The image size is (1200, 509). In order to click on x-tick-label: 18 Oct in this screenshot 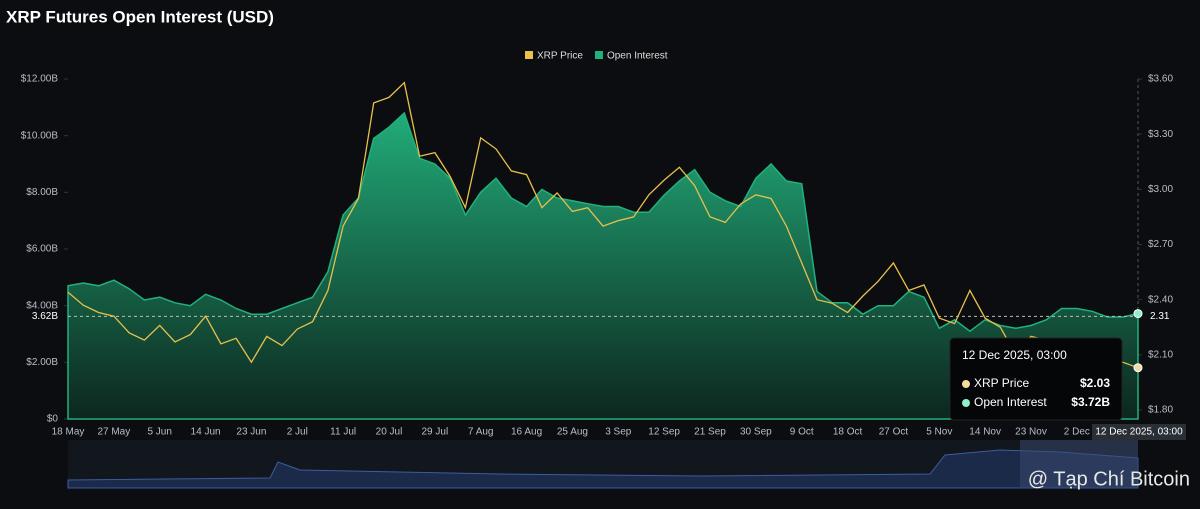, I will do `click(848, 432)`.